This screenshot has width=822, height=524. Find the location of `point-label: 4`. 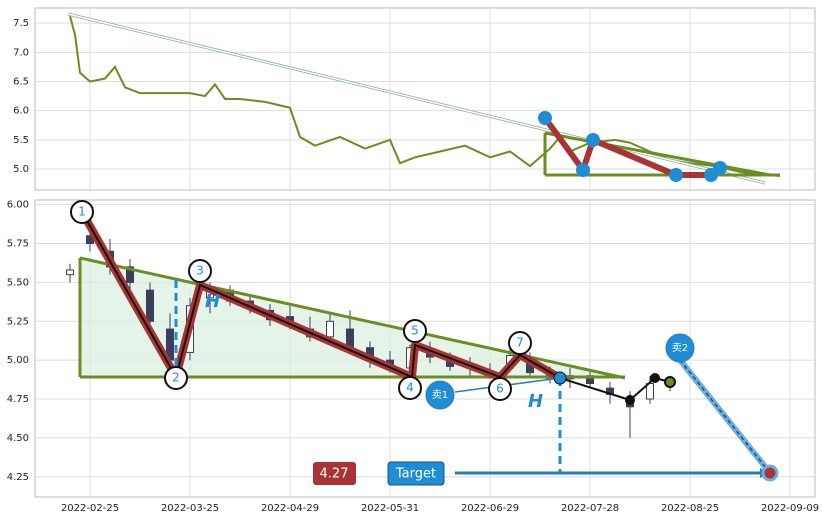

point-label: 4 is located at coordinates (410, 388).